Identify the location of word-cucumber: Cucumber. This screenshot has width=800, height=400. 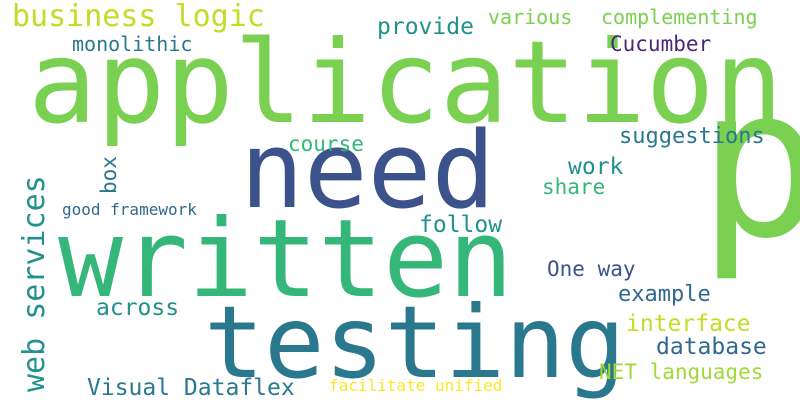
(661, 44).